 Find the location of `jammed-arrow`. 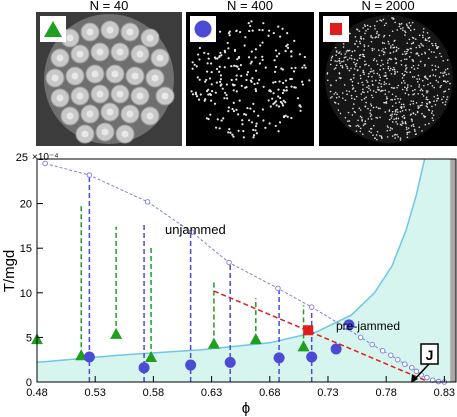

jammed-arrow is located at coordinates (421, 372).